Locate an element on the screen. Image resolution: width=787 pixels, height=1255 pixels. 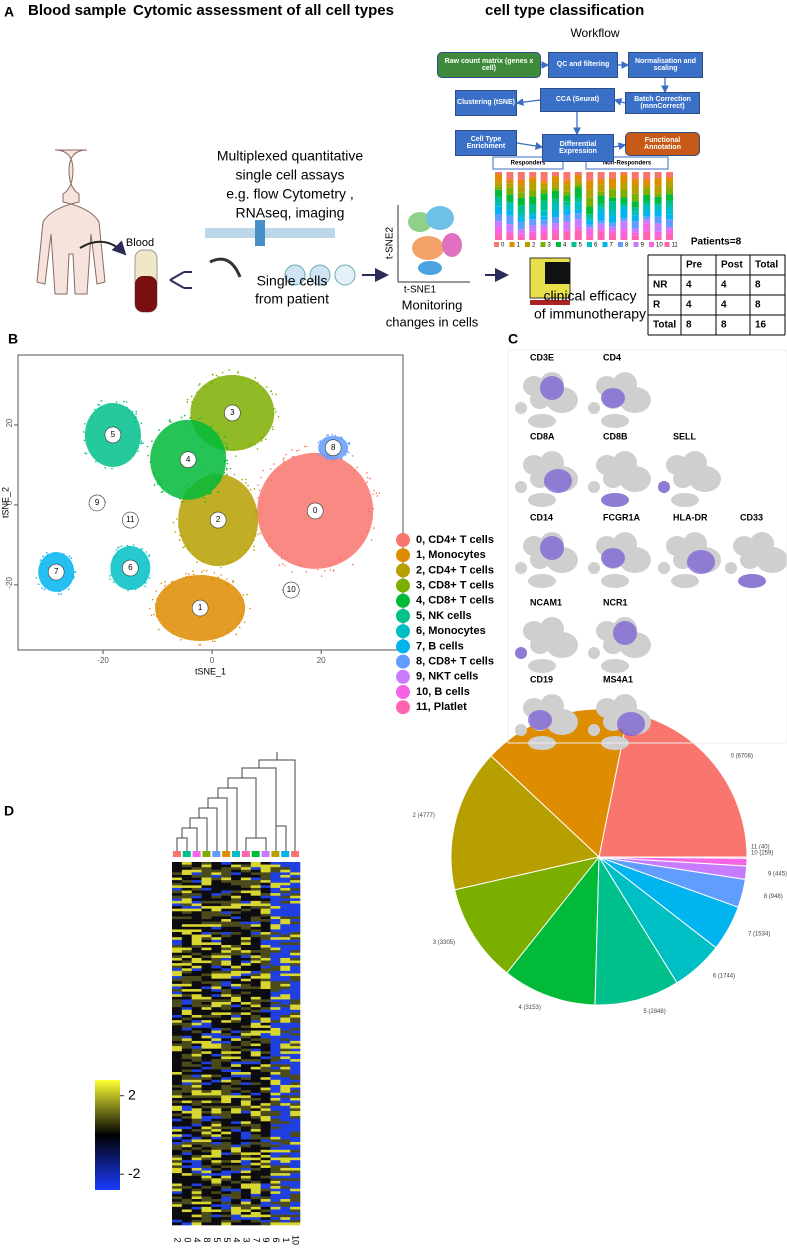
y-tick-label: 20 is located at coordinates (9, 422).